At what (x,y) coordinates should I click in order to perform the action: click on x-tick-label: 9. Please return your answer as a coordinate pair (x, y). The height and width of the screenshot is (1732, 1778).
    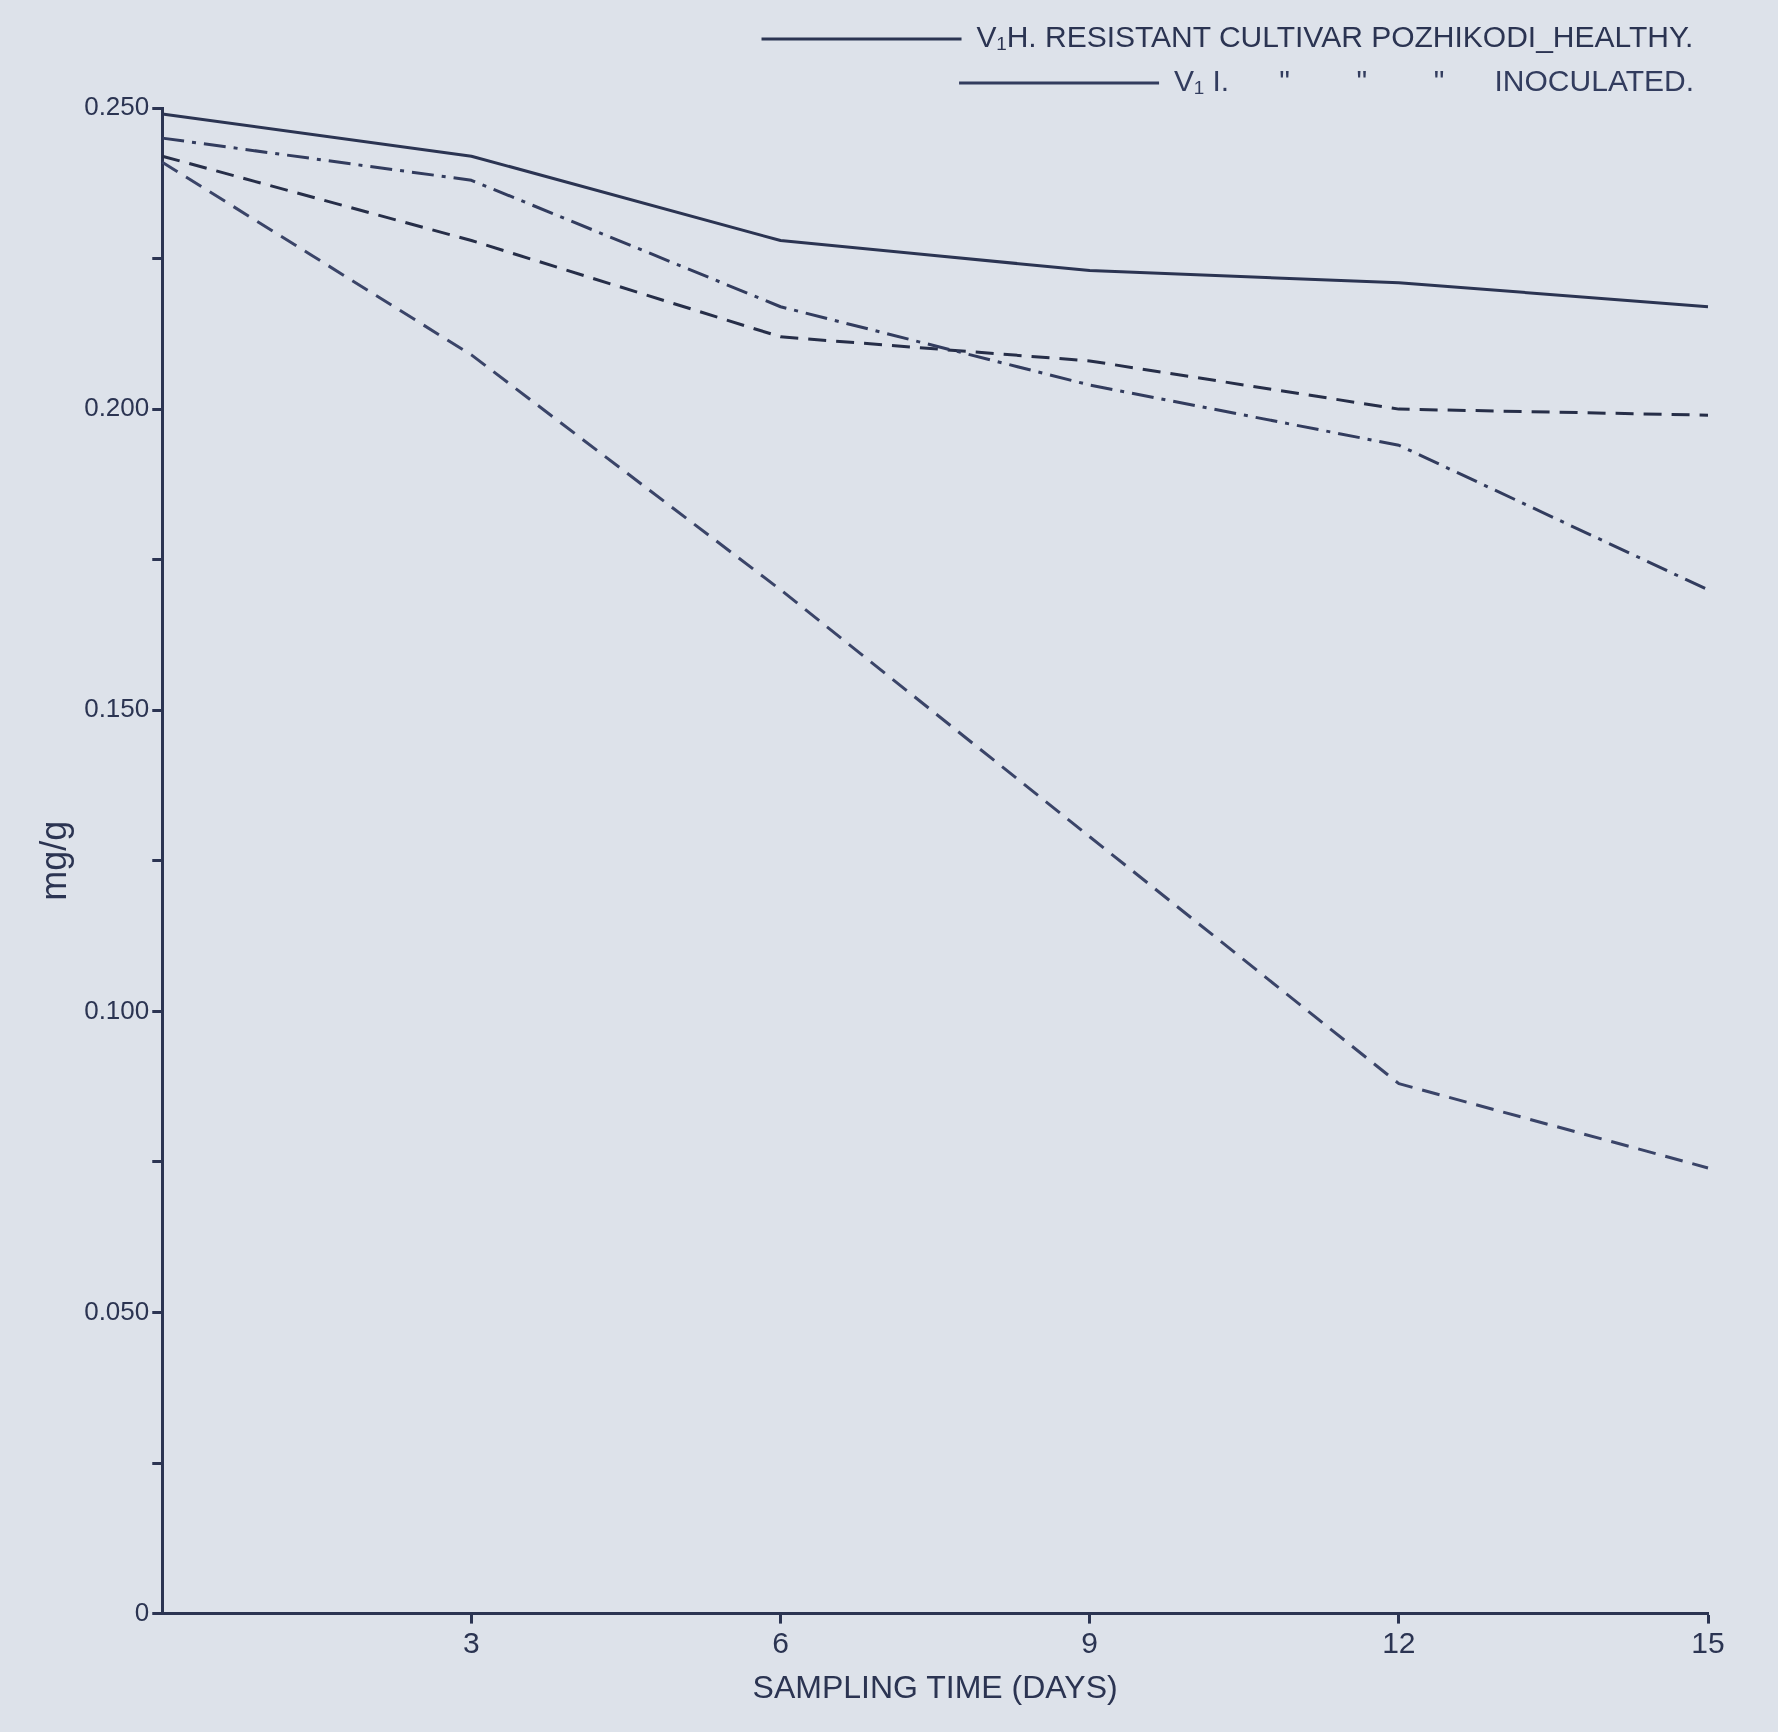
    Looking at the image, I should click on (1090, 1642).